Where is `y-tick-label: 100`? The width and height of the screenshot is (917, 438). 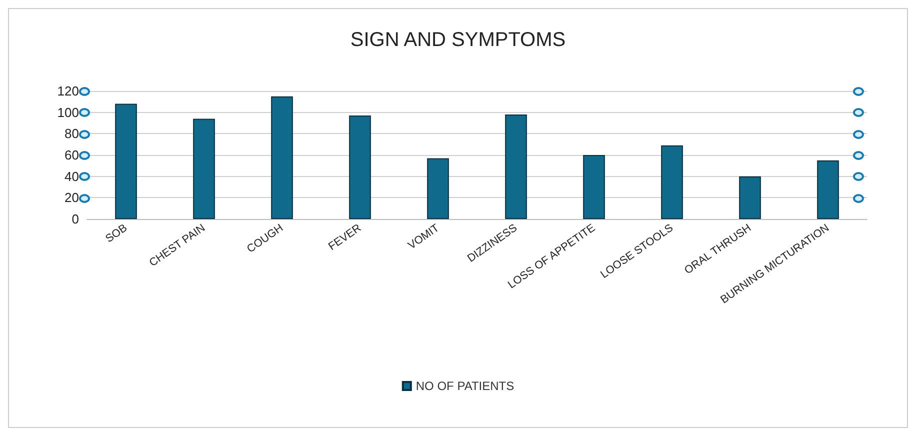 y-tick-label: 100 is located at coordinates (68, 112).